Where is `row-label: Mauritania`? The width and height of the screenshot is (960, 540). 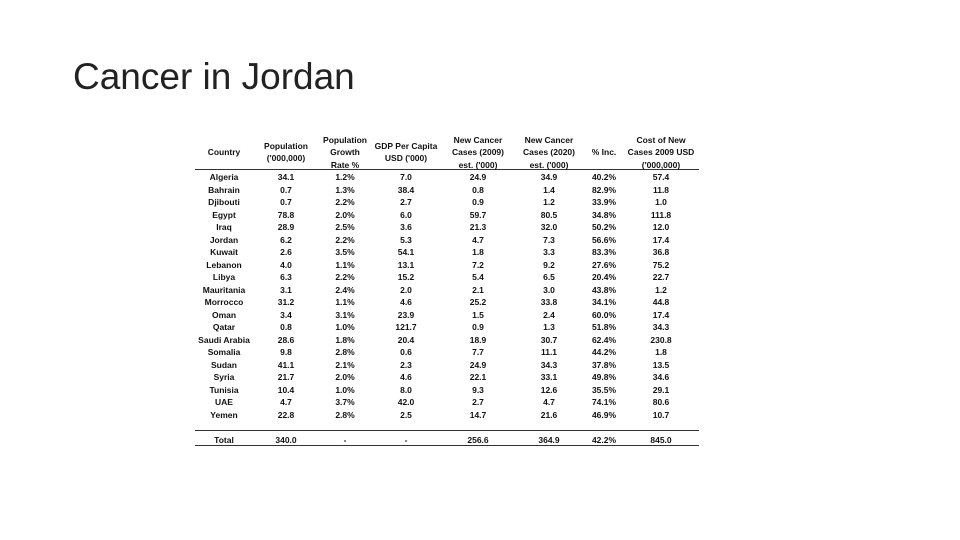 row-label: Mauritania is located at coordinates (224, 289).